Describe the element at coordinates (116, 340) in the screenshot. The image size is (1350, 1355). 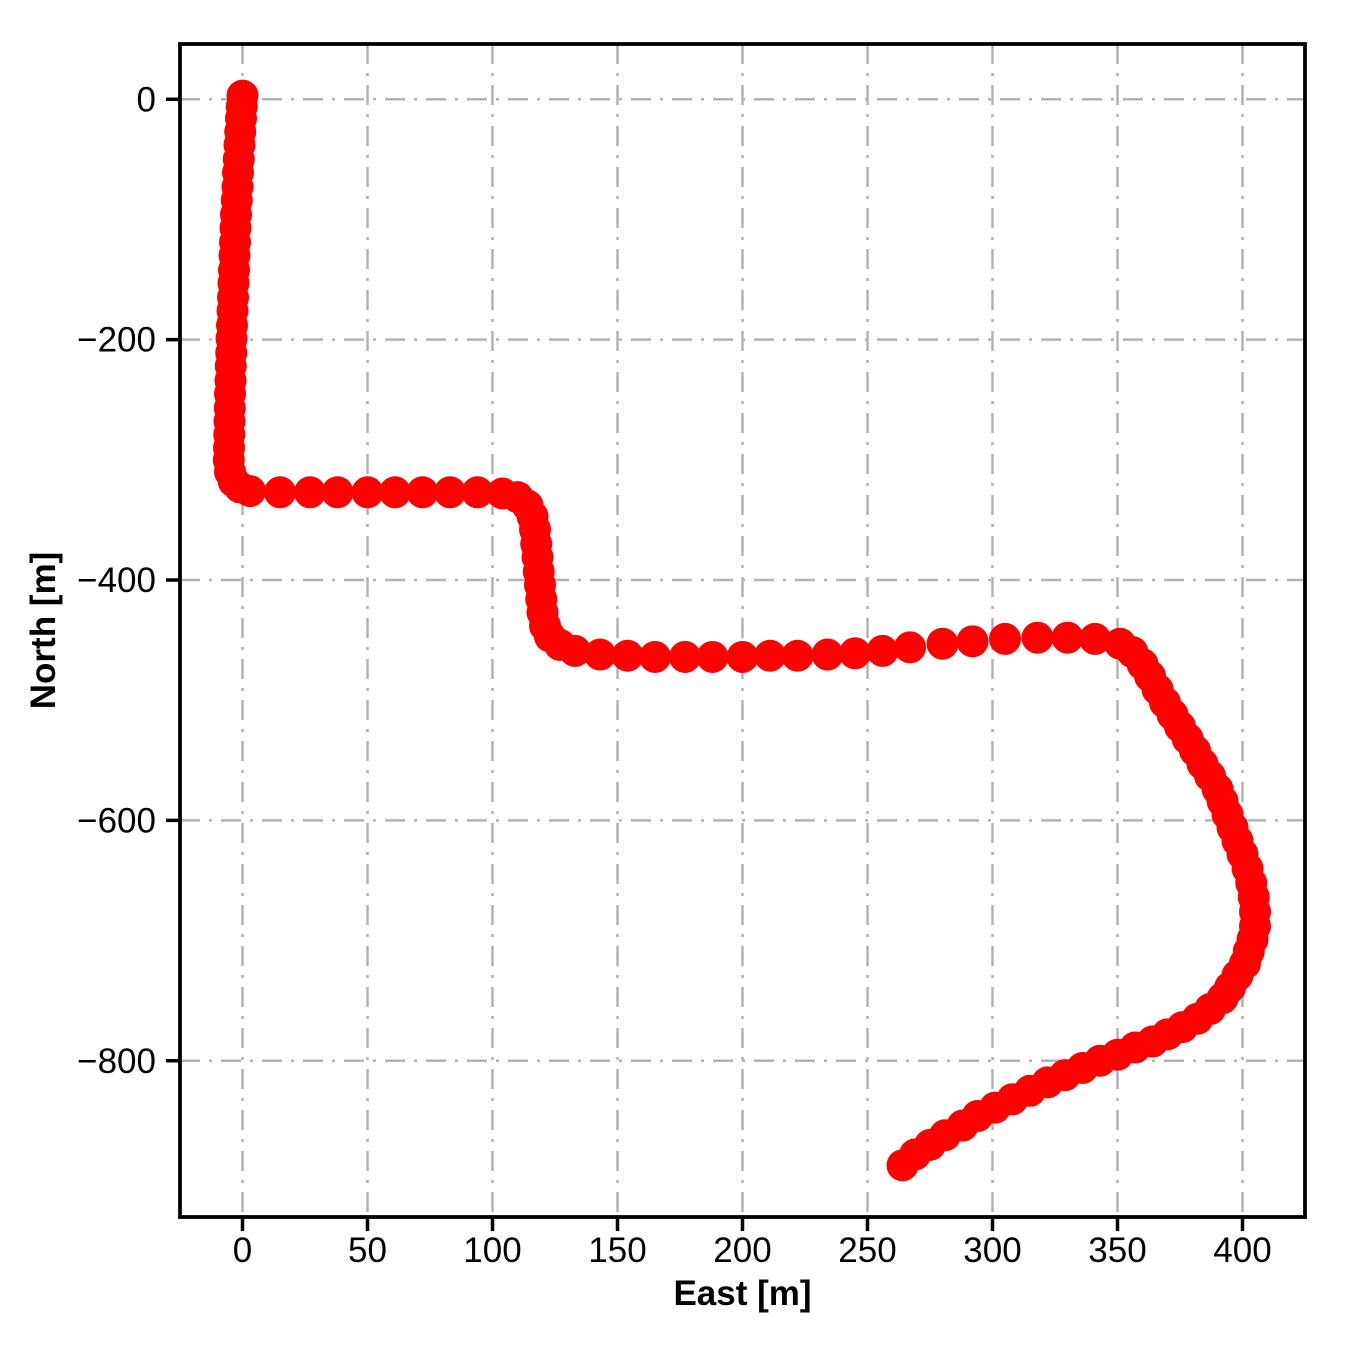
I see `y-tick-label: −200` at that location.